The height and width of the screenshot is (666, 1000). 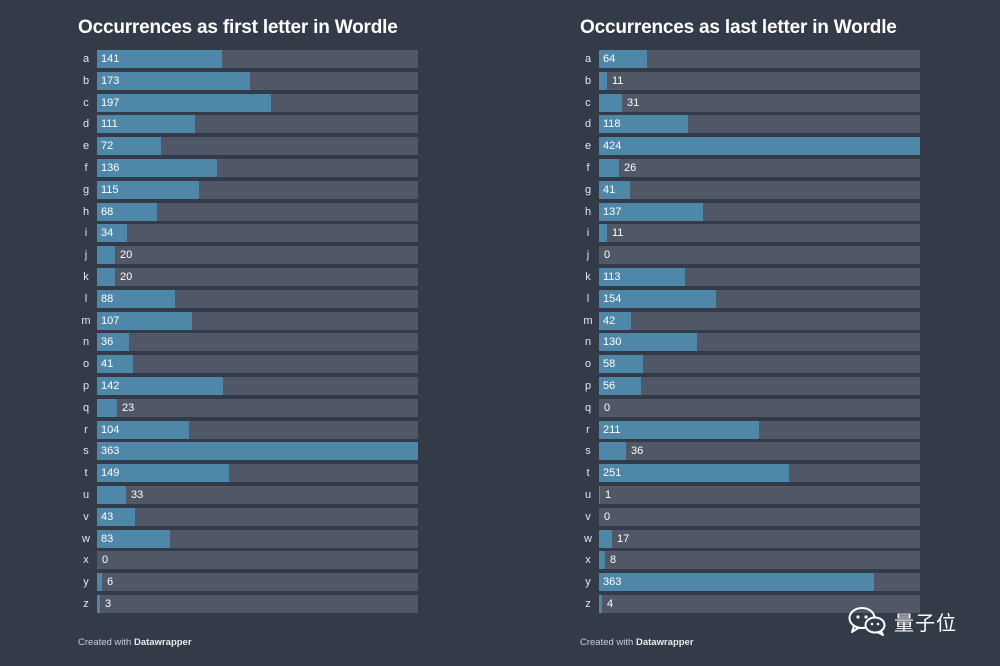 I want to click on bar-row-c: c 197, so click(x=250, y=104).